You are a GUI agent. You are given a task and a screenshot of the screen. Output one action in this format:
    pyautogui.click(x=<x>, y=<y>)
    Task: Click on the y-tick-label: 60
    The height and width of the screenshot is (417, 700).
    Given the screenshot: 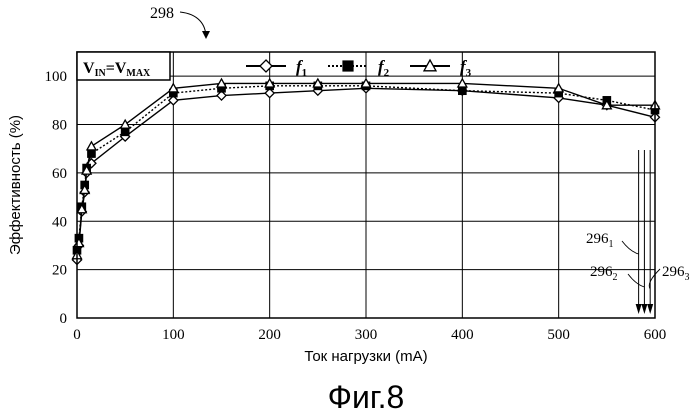 What is the action you would take?
    pyautogui.click(x=59, y=174)
    